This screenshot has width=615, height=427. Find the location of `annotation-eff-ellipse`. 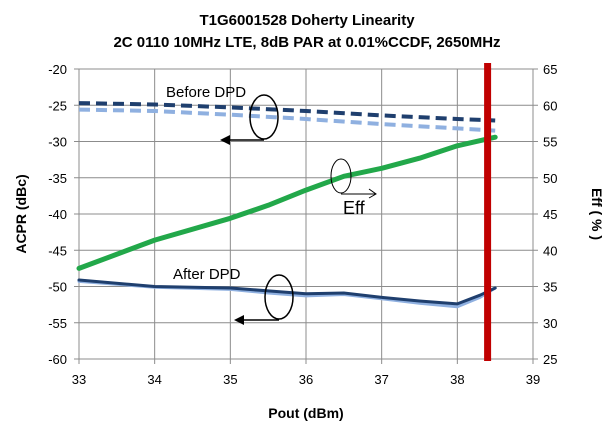

annotation-eff-ellipse is located at coordinates (341, 176).